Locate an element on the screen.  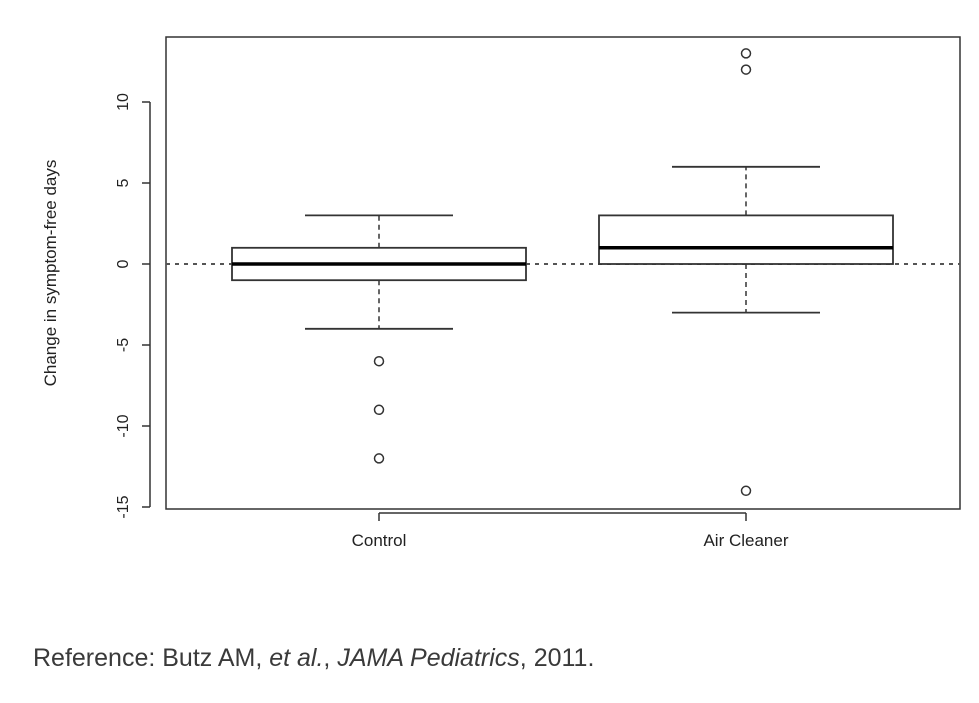
reference-sep: , is located at coordinates (330, 658).